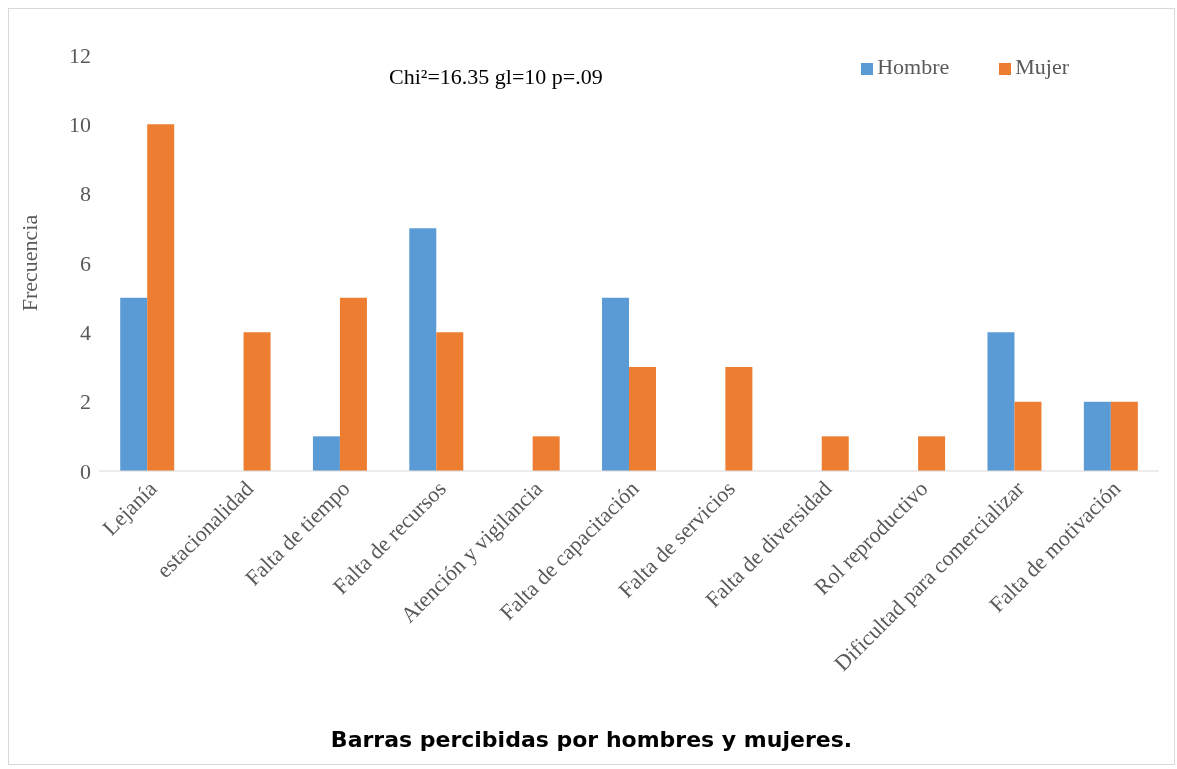 The image size is (1177, 769). Describe the element at coordinates (80, 125) in the screenshot. I see `y-tick-label: 10` at that location.